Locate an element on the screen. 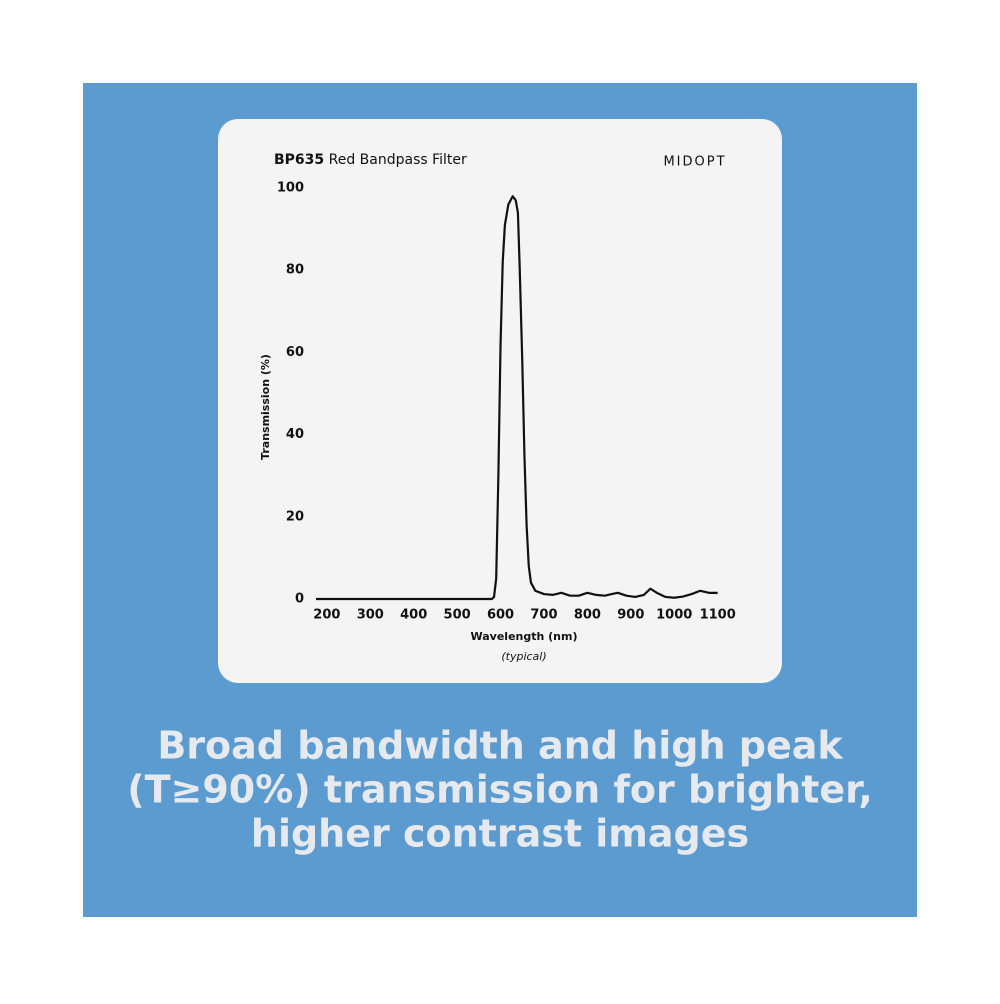 This screenshot has width=1000, height=1004. y-tick-label: 100 is located at coordinates (290, 188).